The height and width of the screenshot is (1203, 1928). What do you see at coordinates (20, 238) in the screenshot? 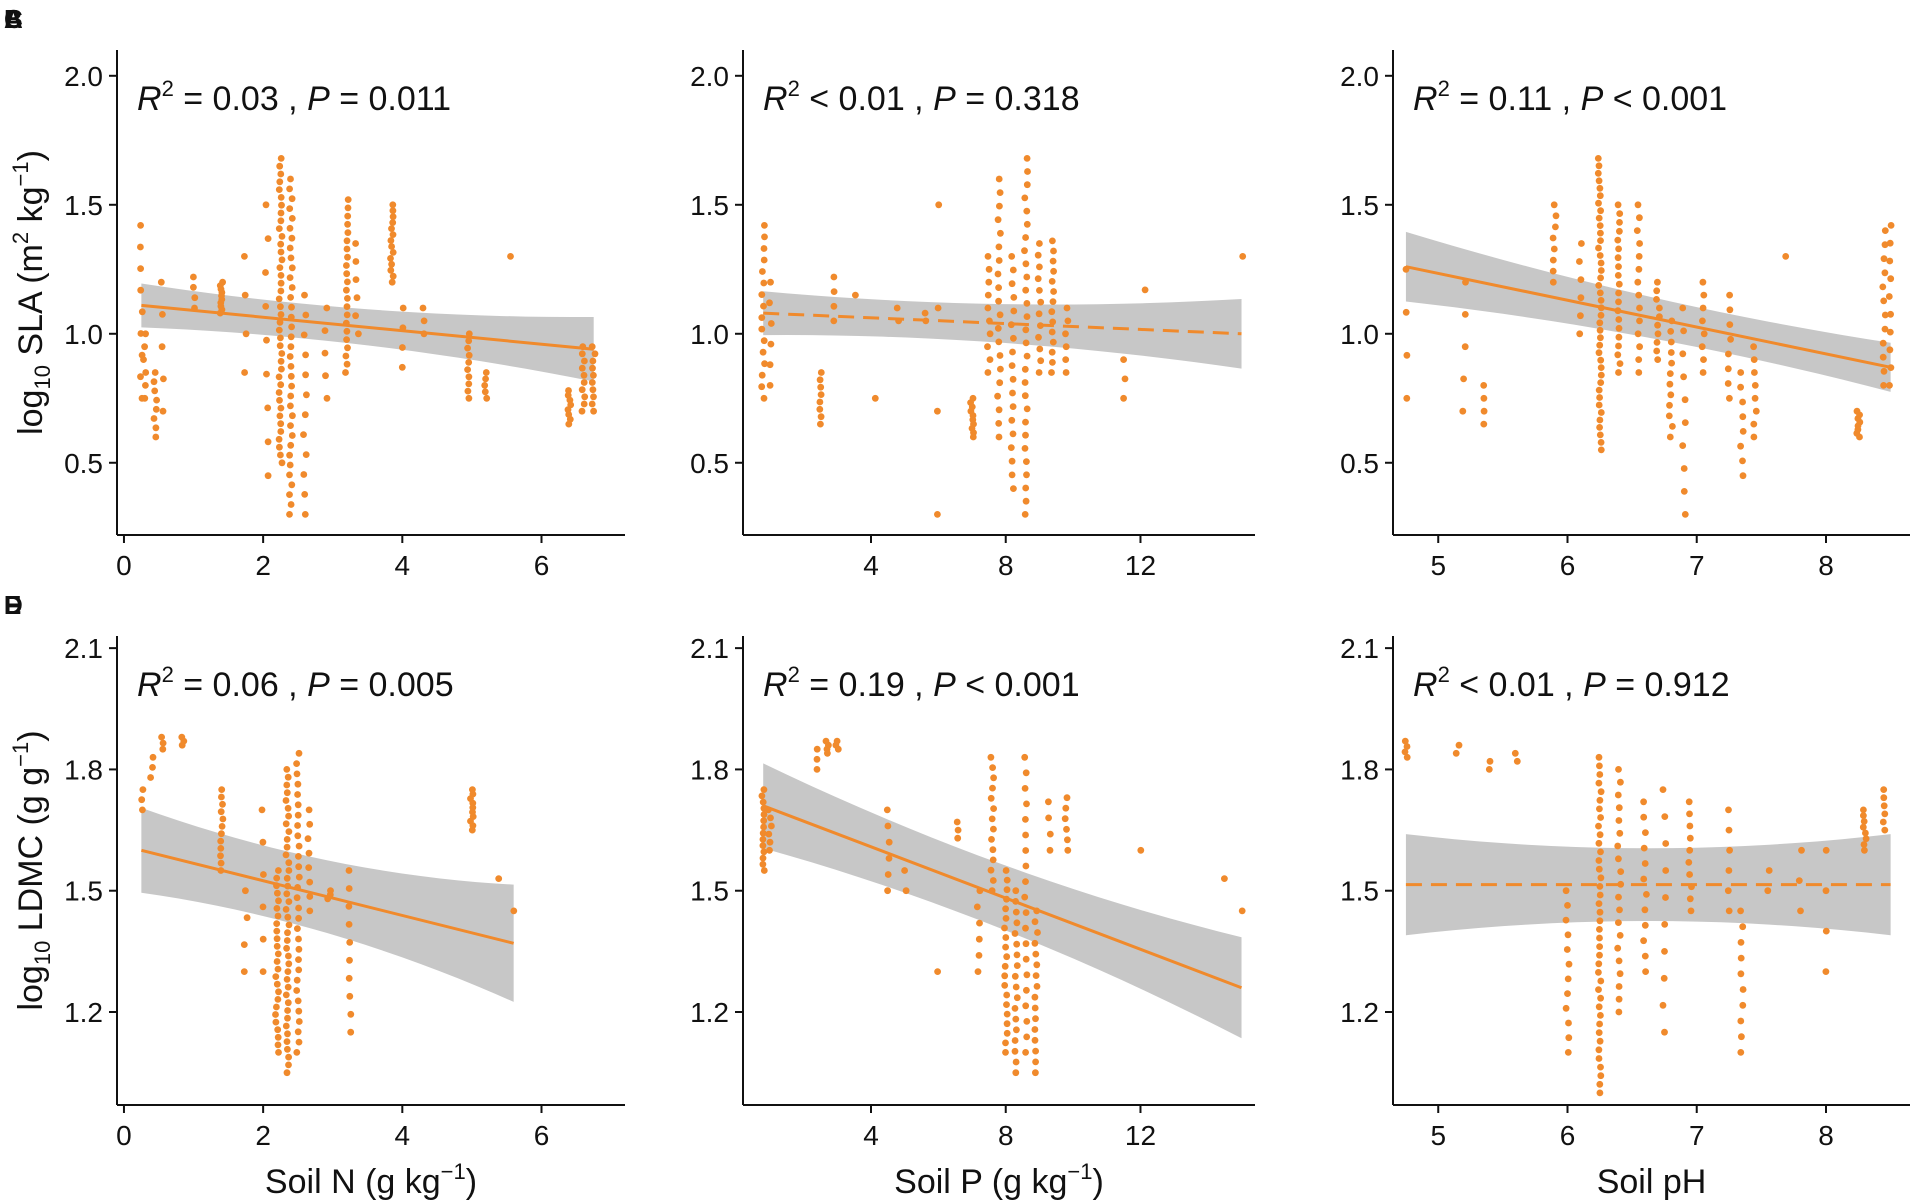
I see `y-title-sup1: 2` at bounding box center [20, 238].